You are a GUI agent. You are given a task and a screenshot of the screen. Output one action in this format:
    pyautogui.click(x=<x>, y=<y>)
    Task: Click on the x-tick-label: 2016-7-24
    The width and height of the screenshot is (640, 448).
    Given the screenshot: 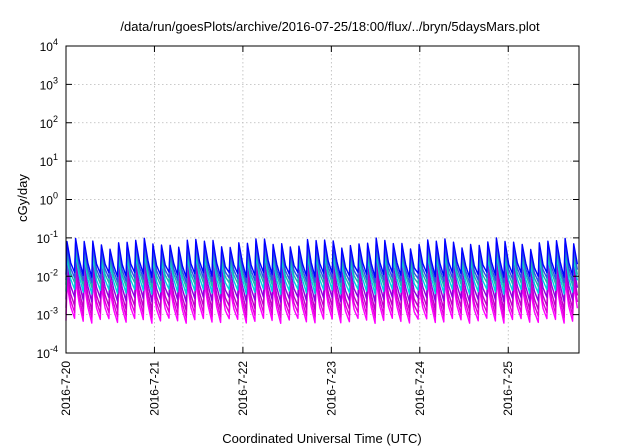 What is the action you would take?
    pyautogui.click(x=420, y=388)
    